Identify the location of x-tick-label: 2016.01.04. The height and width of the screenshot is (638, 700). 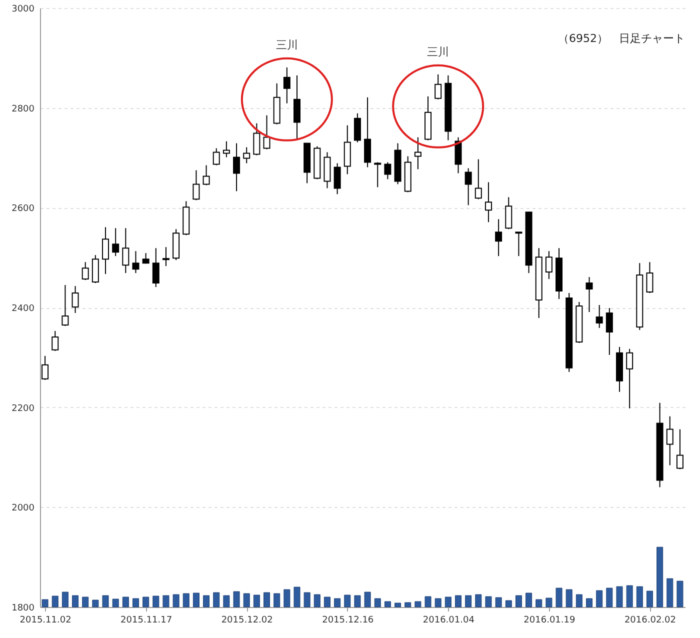
(448, 621).